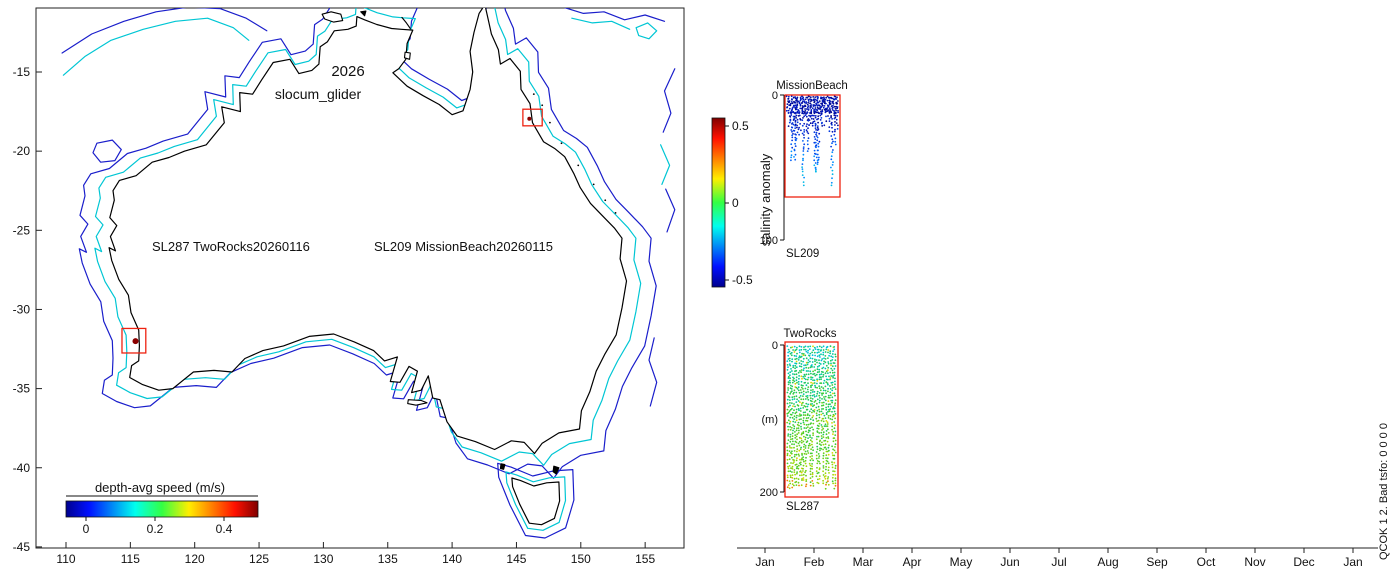 The height and width of the screenshot is (580, 1400). I want to click on map-y-tick-label: -25, so click(22, 230).